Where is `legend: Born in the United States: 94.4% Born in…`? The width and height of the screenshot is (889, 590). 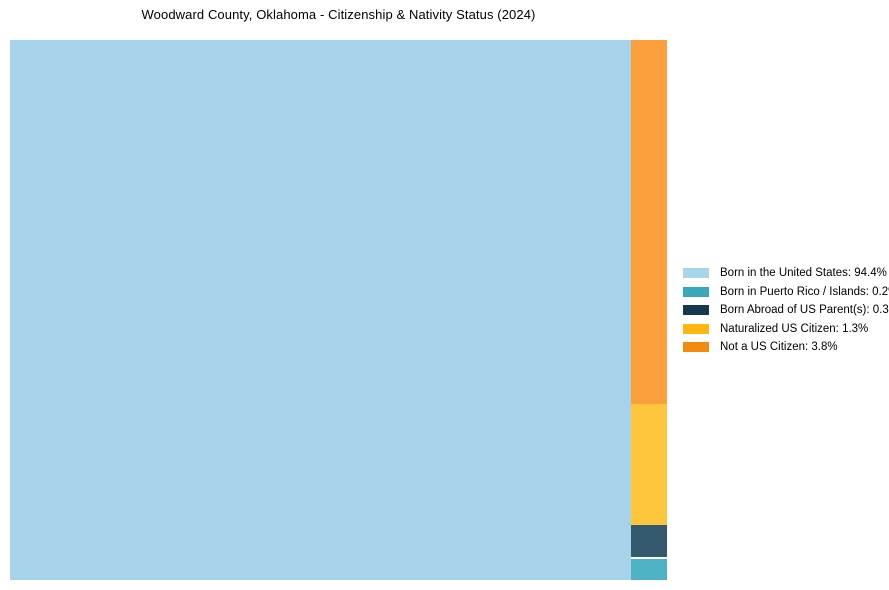 legend: Born in the United States: 94.4% Born in… is located at coordinates (786, 310).